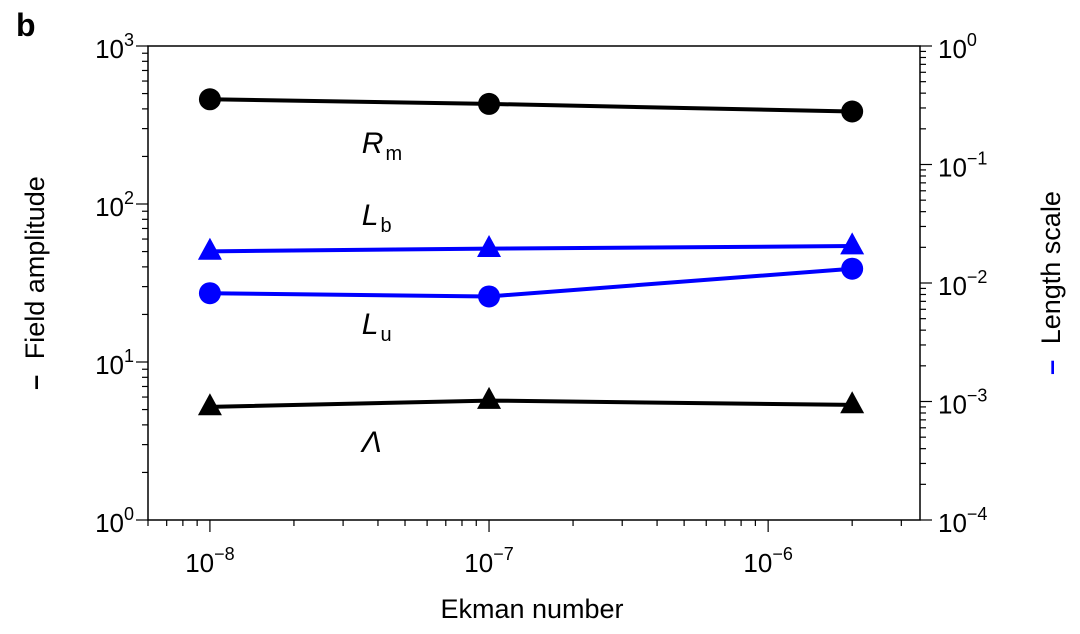 Image resolution: width=1080 pixels, height=634 pixels. Describe the element at coordinates (371, 442) in the screenshot. I see `series-label: Λ` at that location.